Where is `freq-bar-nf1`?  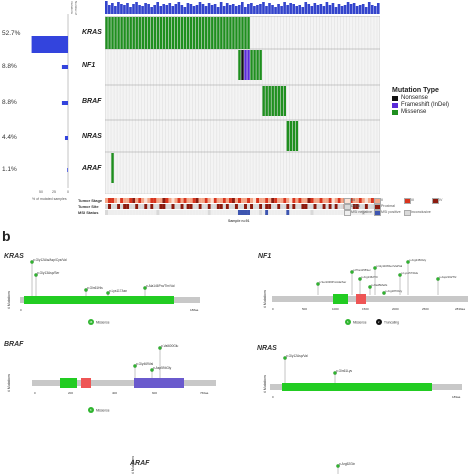
freq-bar-nf1 is located at coordinates (64, 67).